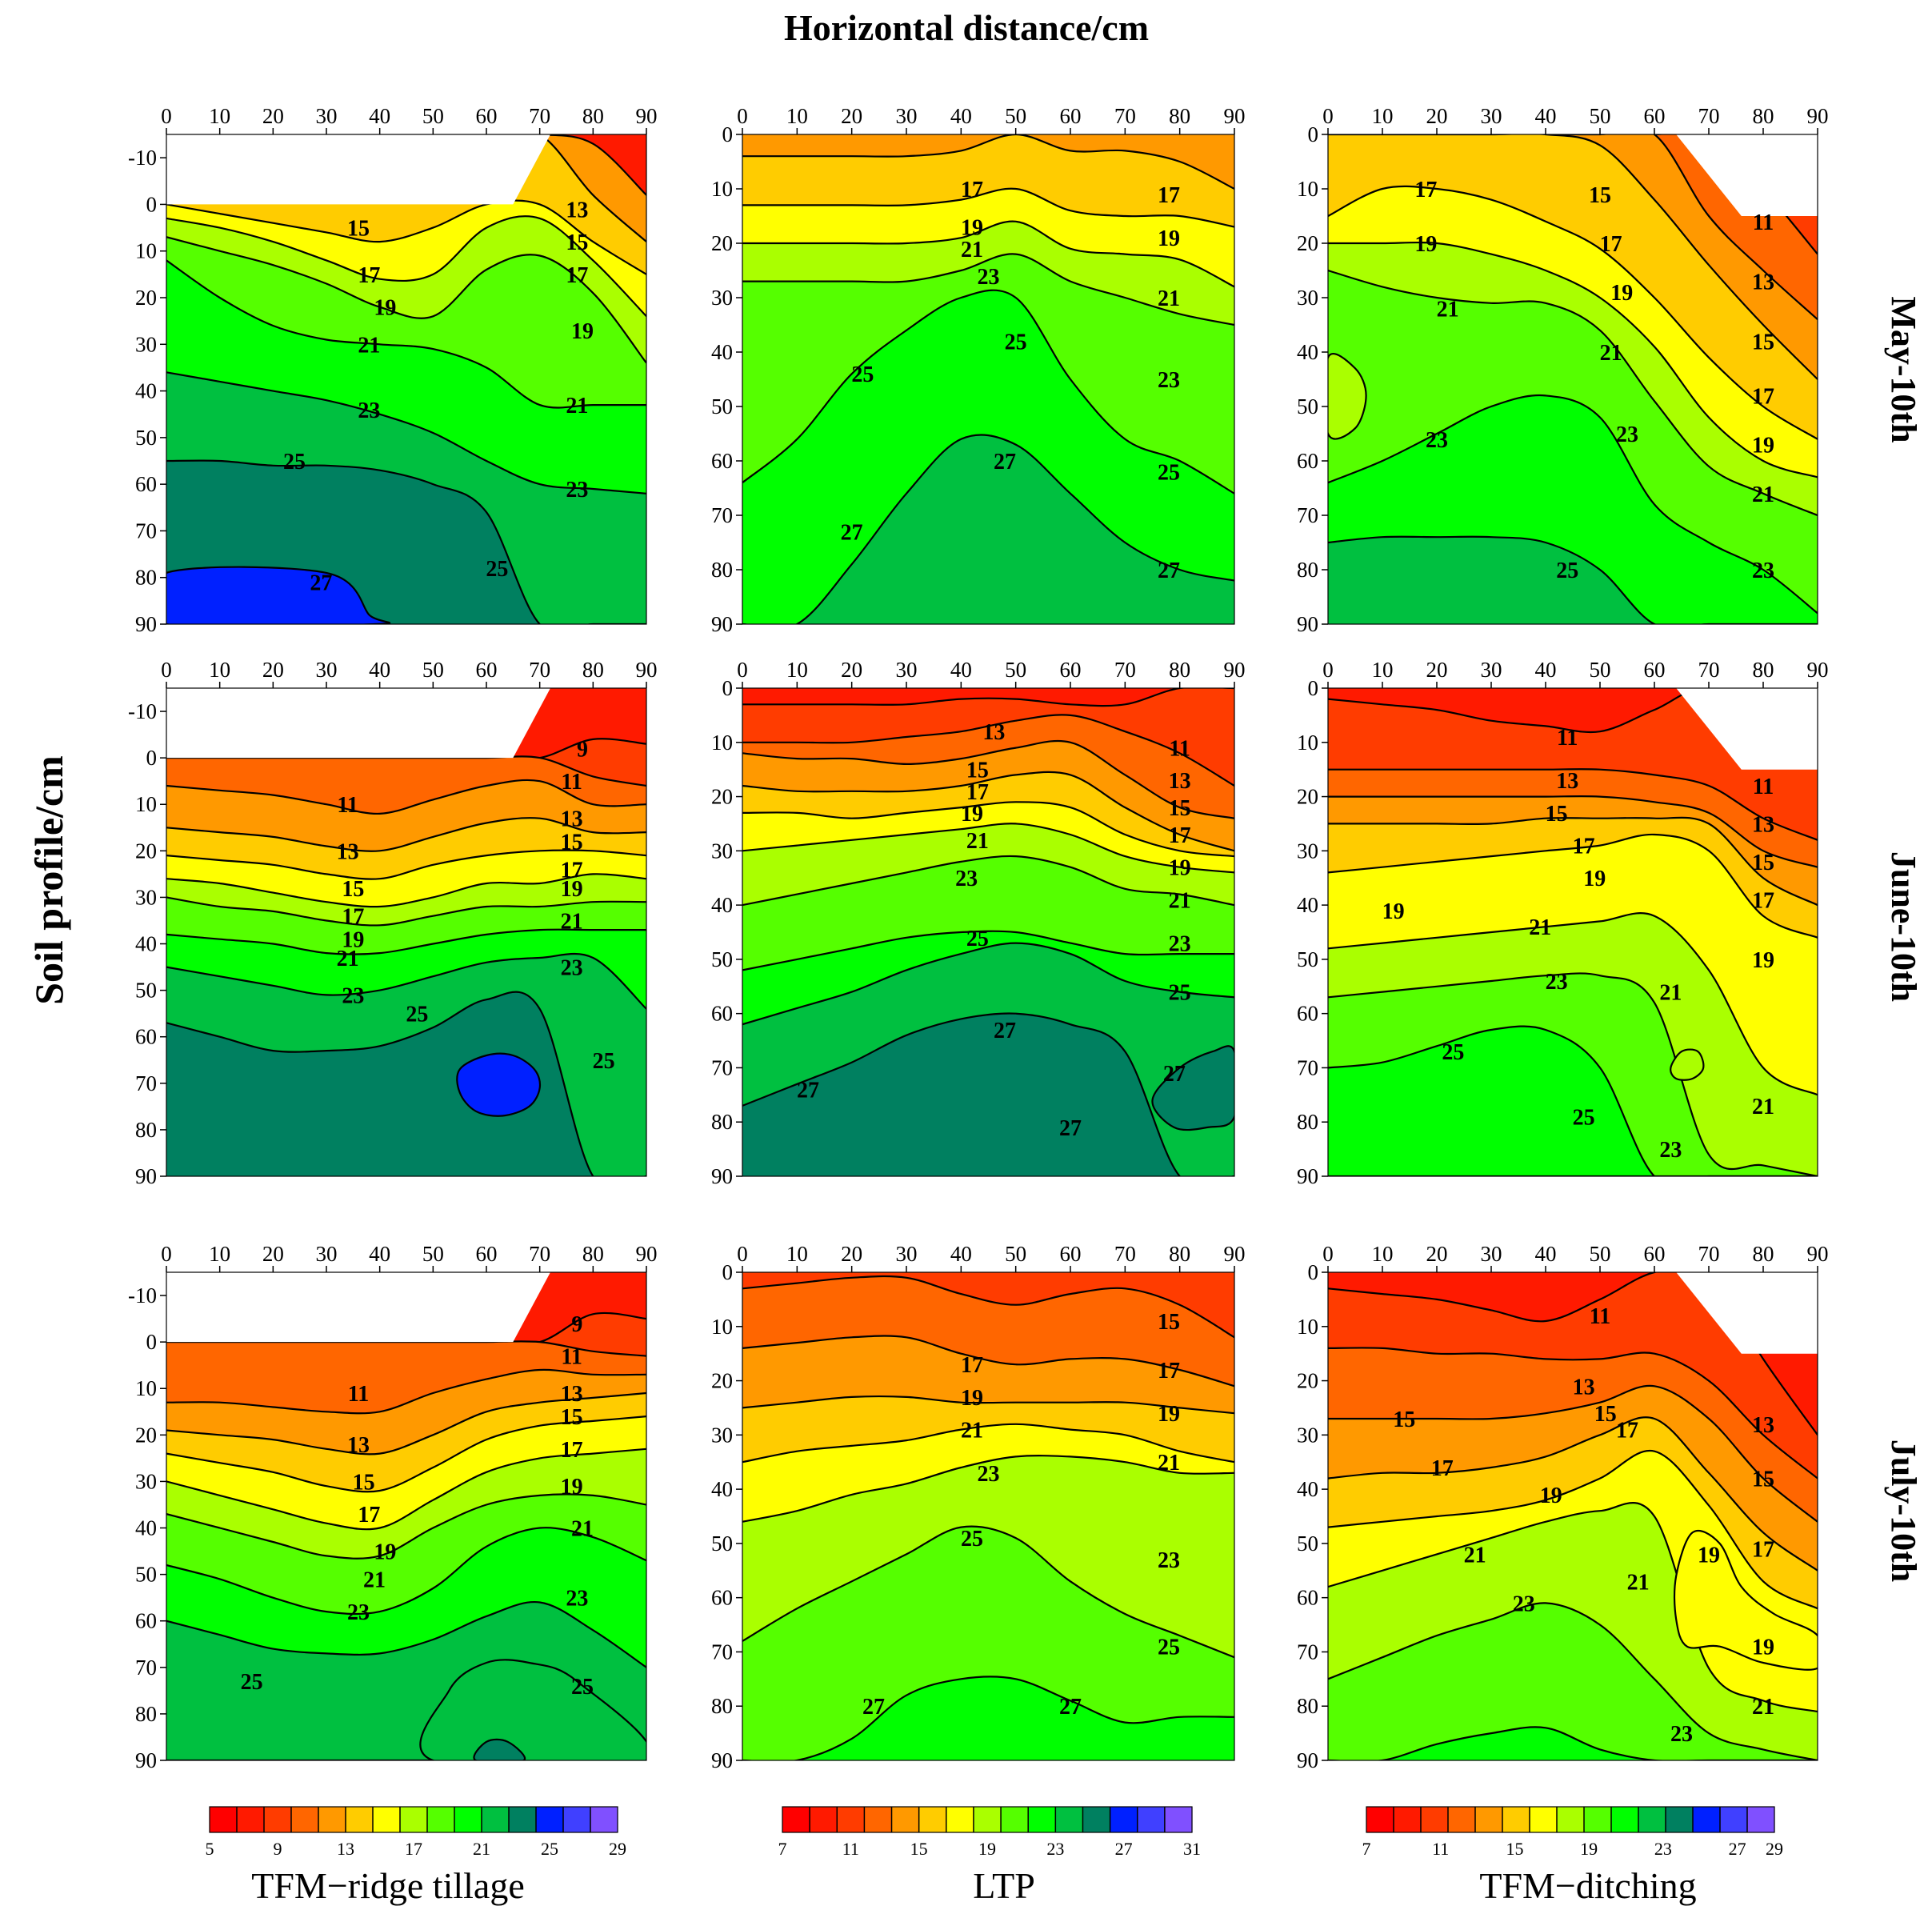  I want to click on band-fill, so click(1573, 580).